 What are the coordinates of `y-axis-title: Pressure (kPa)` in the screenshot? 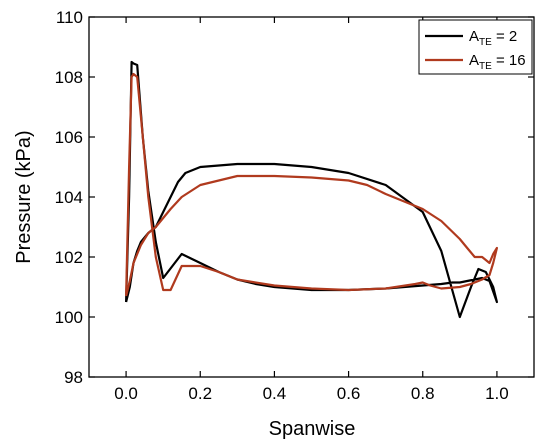 It's located at (24, 196).